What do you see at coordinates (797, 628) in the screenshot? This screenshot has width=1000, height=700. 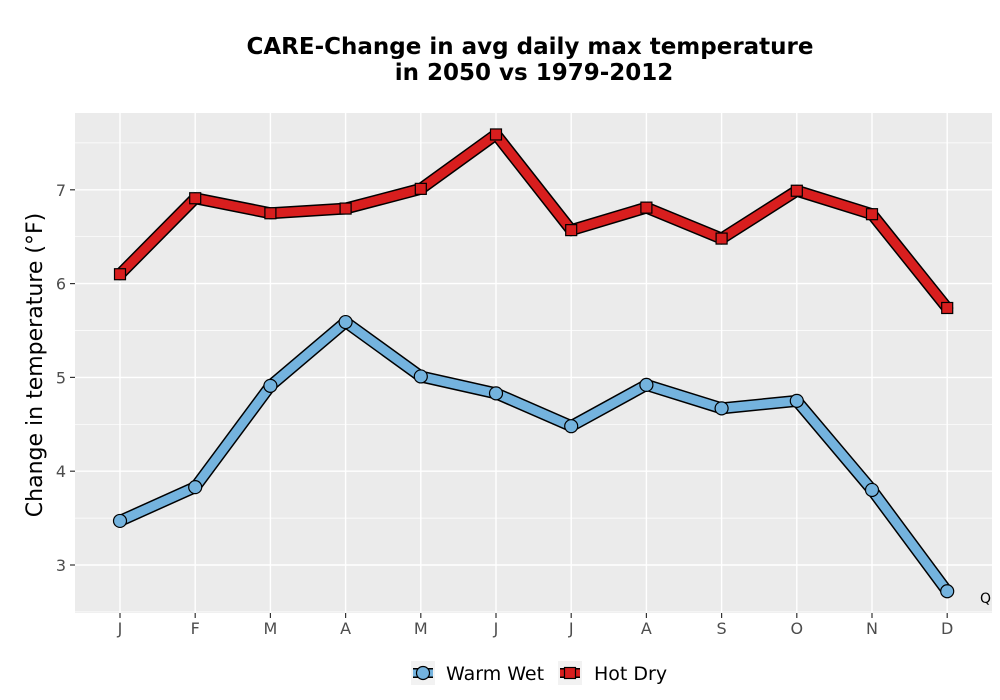 I see `x-tick-label: O` at bounding box center [797, 628].